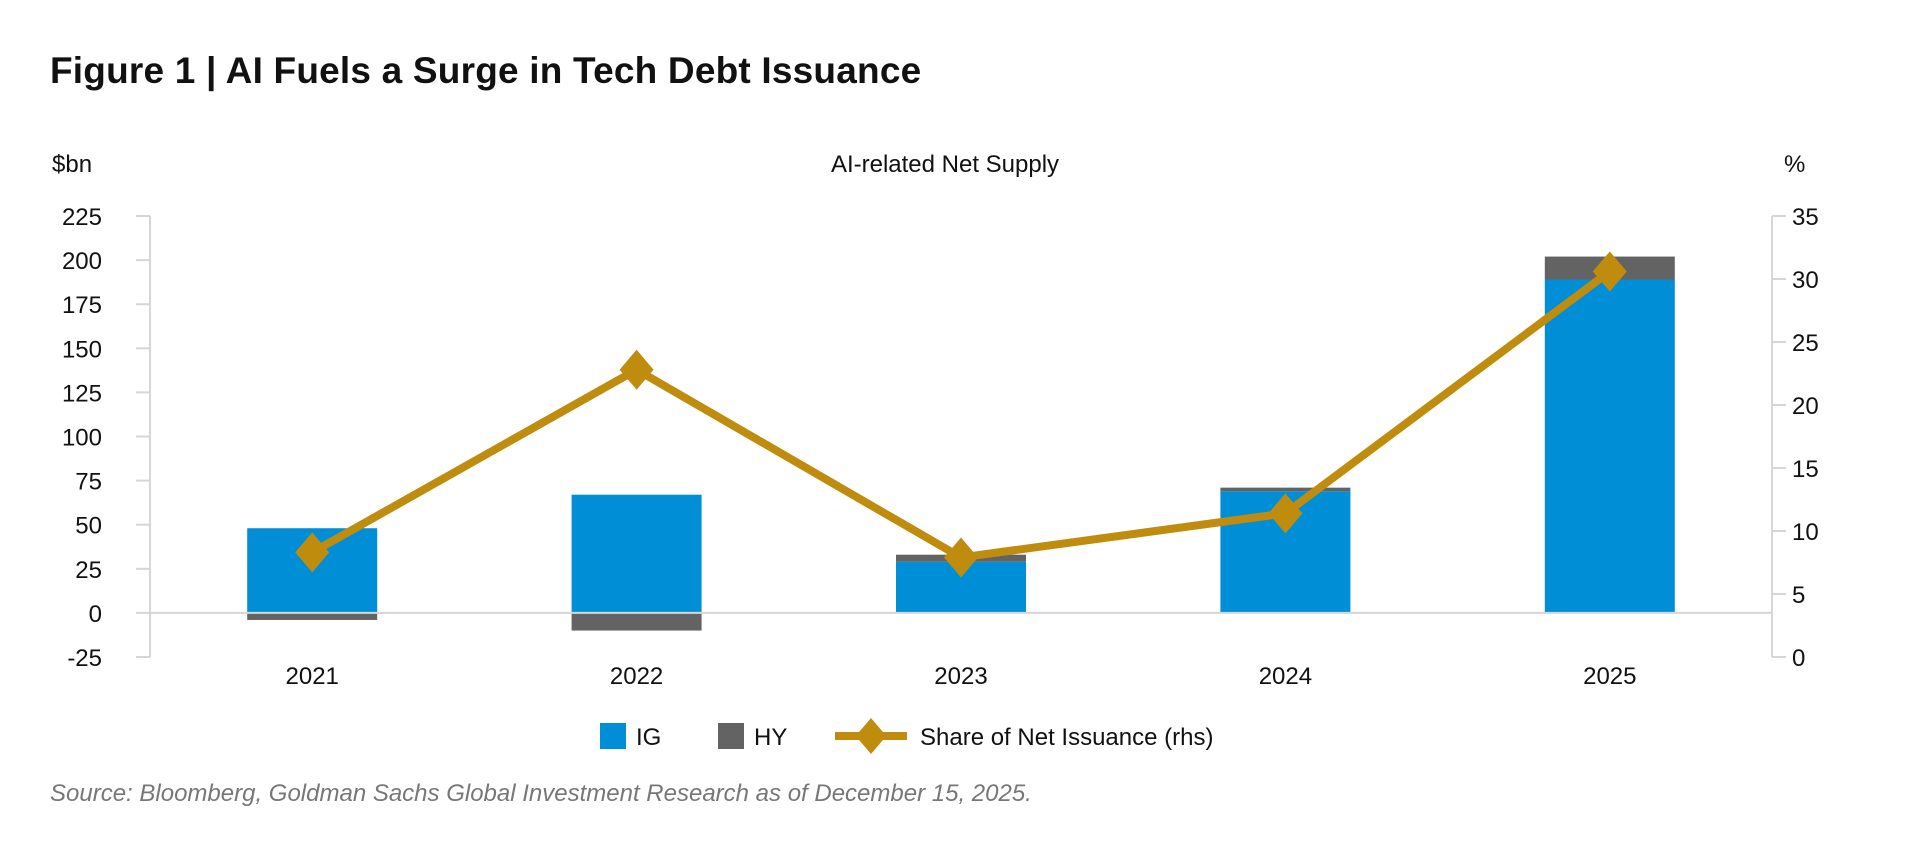  Describe the element at coordinates (1285, 676) in the screenshot. I see `x-tick-label: 2024` at that location.